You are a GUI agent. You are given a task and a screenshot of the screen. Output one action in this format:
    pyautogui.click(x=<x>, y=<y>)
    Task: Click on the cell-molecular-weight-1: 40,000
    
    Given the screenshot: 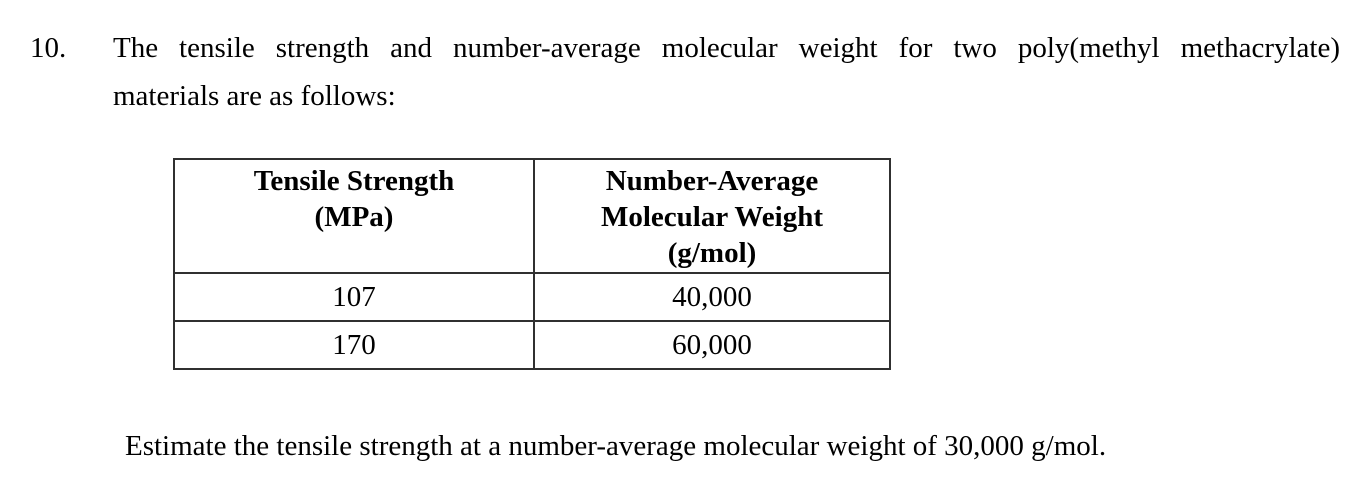 What is the action you would take?
    pyautogui.click(x=712, y=297)
    